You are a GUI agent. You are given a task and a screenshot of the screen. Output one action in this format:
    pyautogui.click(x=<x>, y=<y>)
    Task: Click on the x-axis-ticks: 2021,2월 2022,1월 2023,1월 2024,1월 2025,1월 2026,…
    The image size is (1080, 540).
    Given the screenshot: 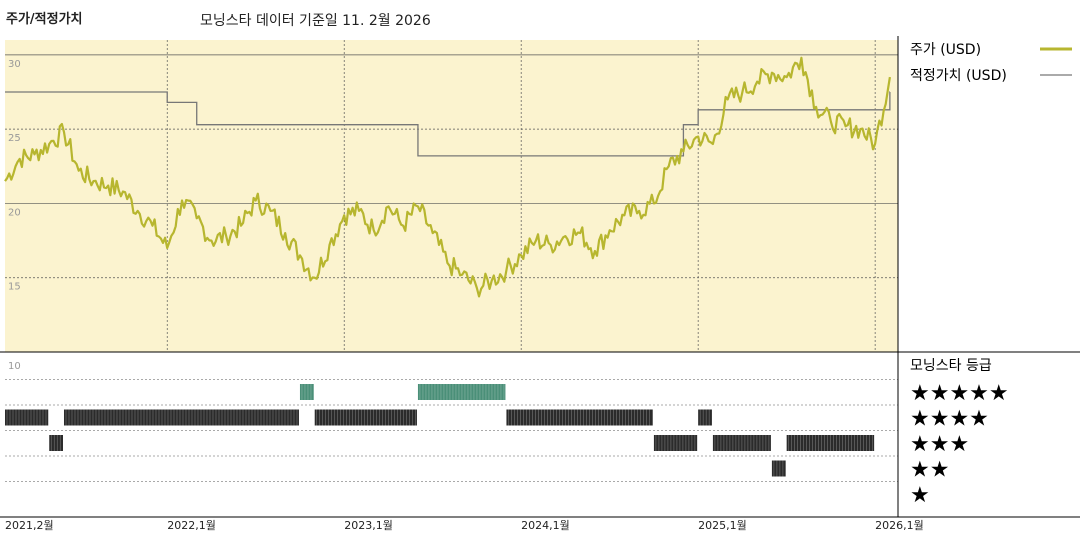 What is the action you would take?
    pyautogui.click(x=464, y=525)
    